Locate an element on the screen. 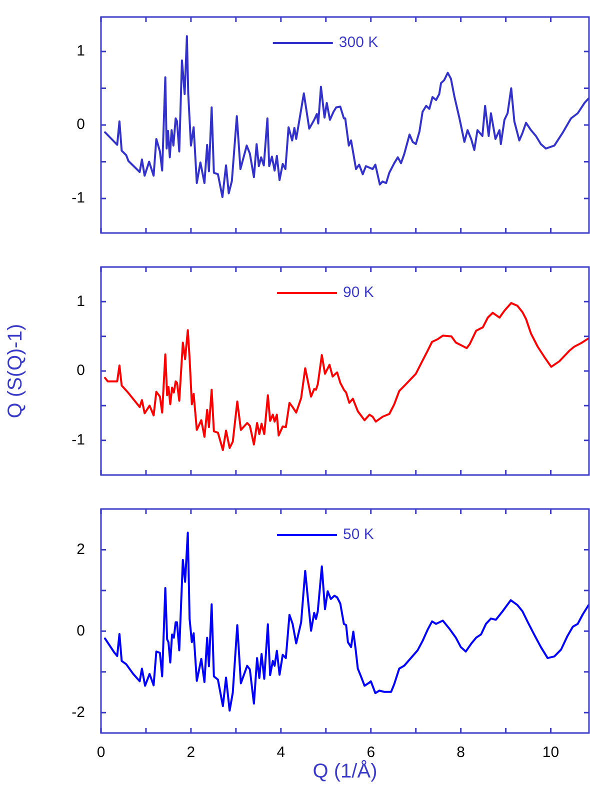  y-tick-label: 2 is located at coordinates (80, 549).